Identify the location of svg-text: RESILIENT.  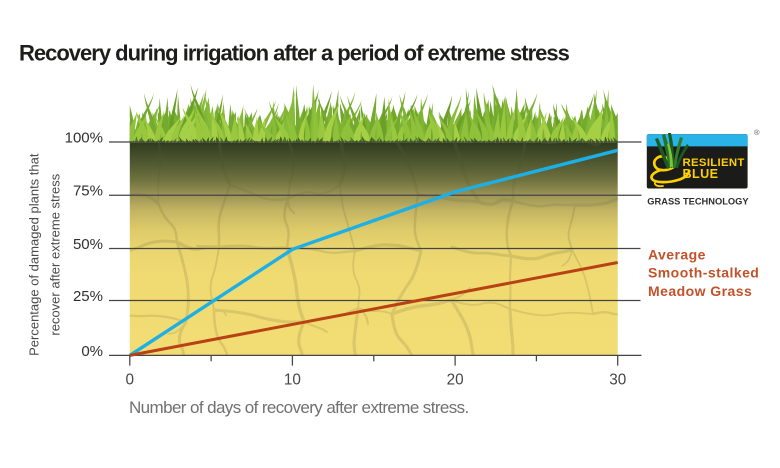
(714, 163).